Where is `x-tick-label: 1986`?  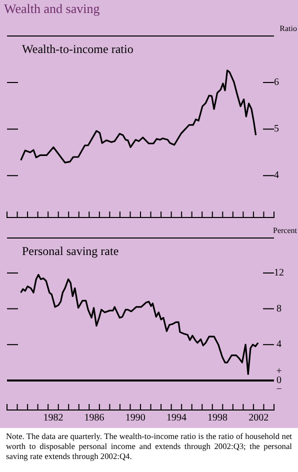
x-tick-label: 1986 is located at coordinates (94, 418).